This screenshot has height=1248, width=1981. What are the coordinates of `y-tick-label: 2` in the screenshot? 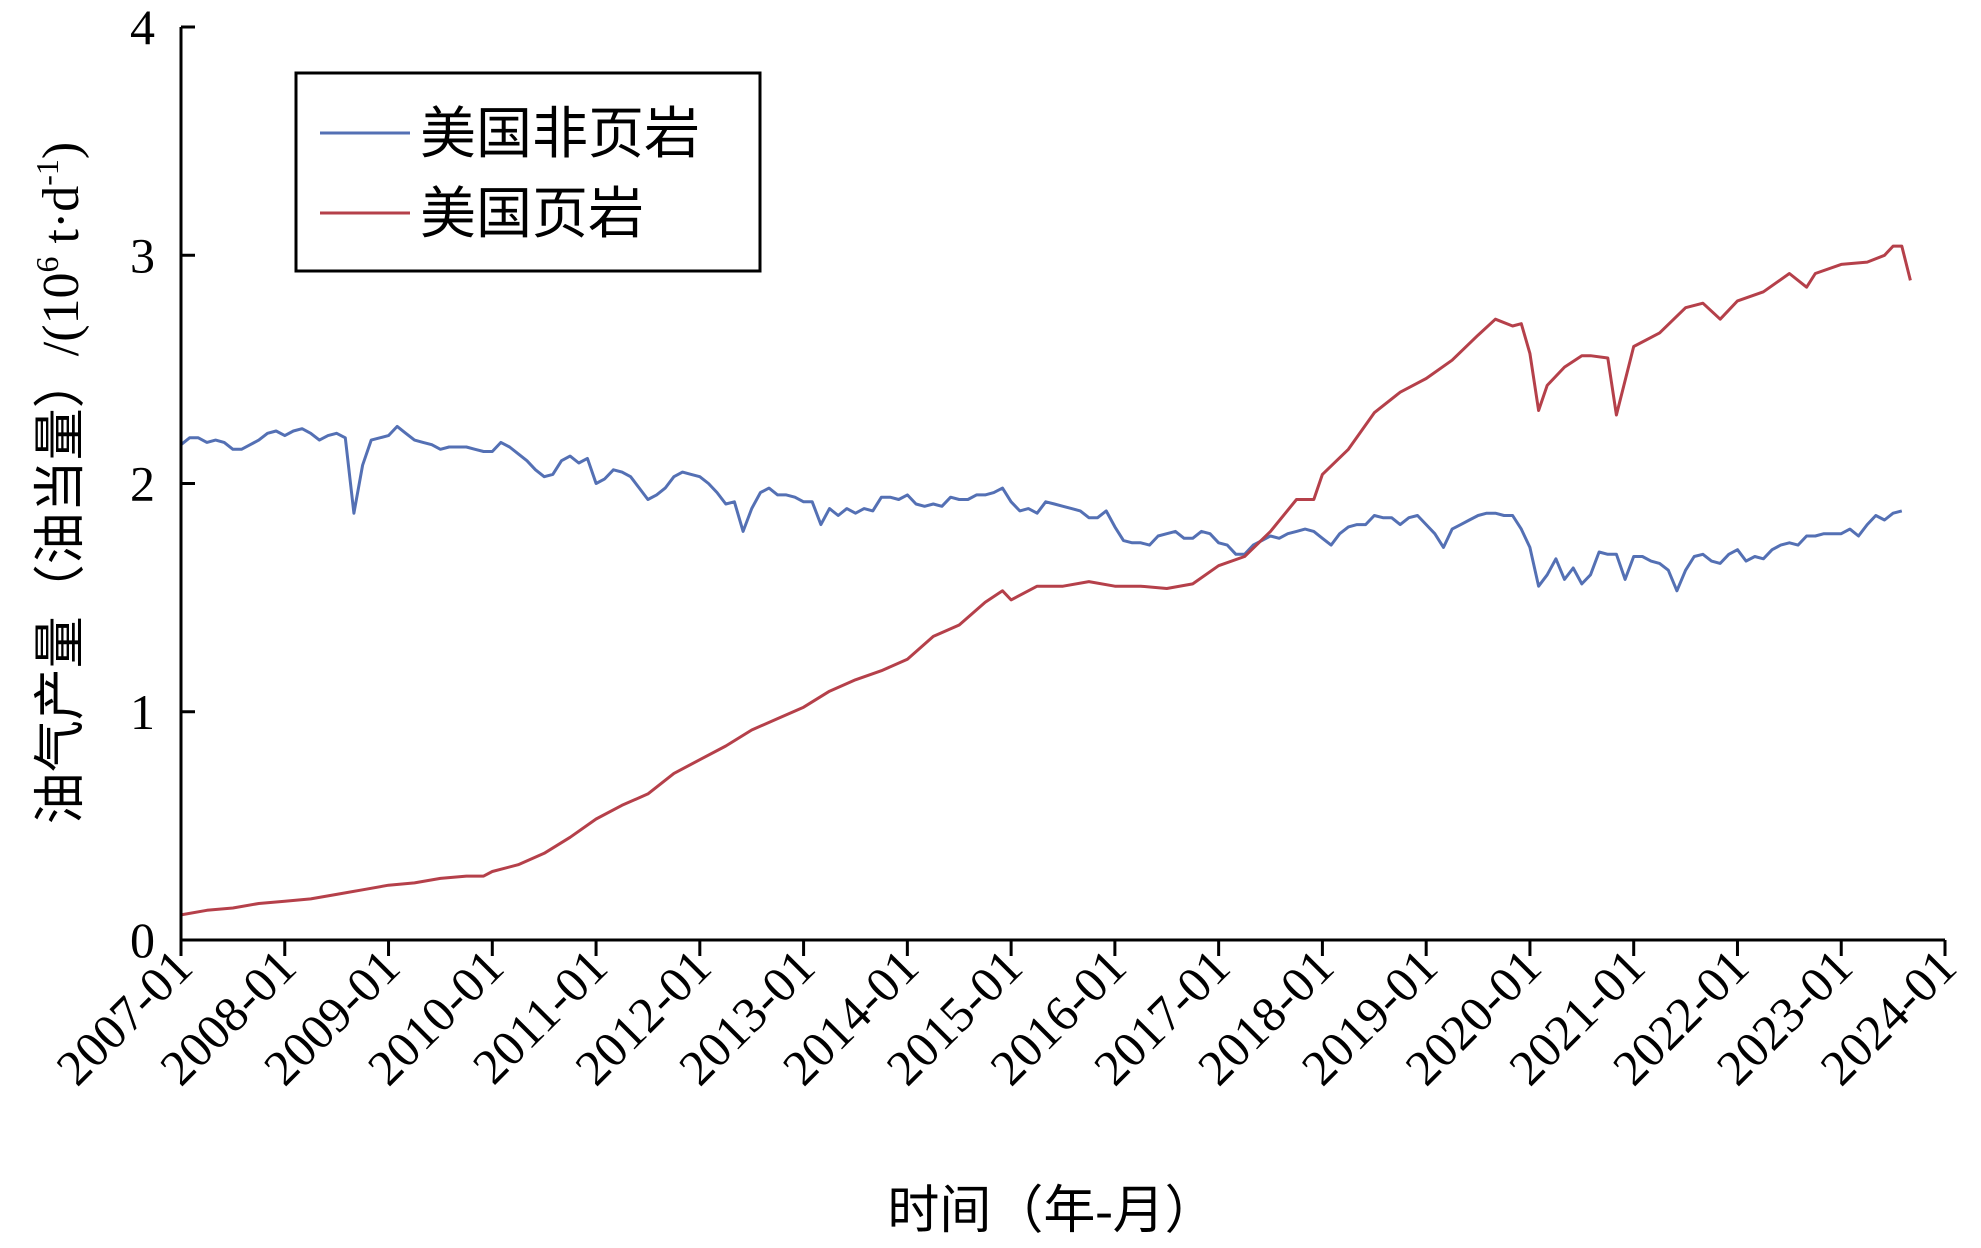 It's located at (142, 484).